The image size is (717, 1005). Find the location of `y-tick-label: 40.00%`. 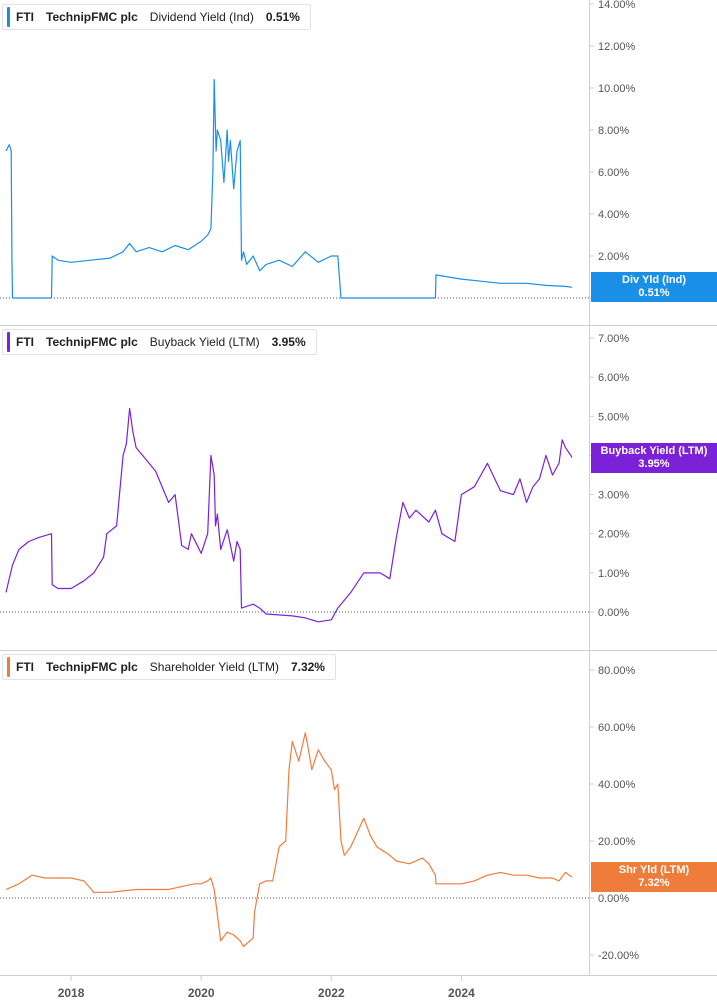

y-tick-label: 40.00% is located at coordinates (617, 785).